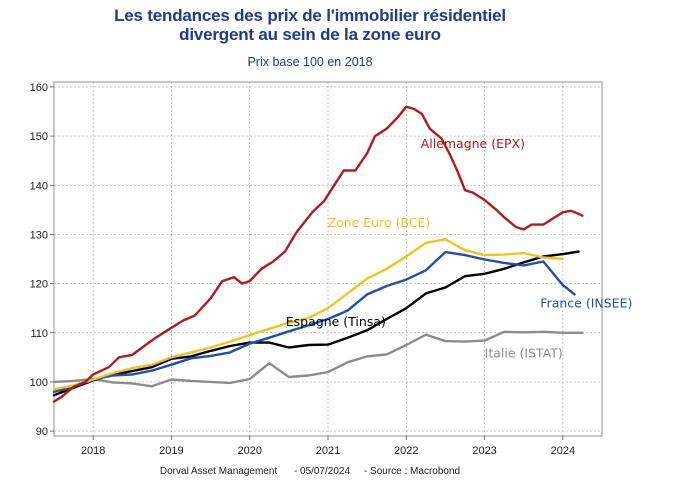 The image size is (685, 499). Describe the element at coordinates (42, 432) in the screenshot. I see `y-tick-label: 90` at that location.